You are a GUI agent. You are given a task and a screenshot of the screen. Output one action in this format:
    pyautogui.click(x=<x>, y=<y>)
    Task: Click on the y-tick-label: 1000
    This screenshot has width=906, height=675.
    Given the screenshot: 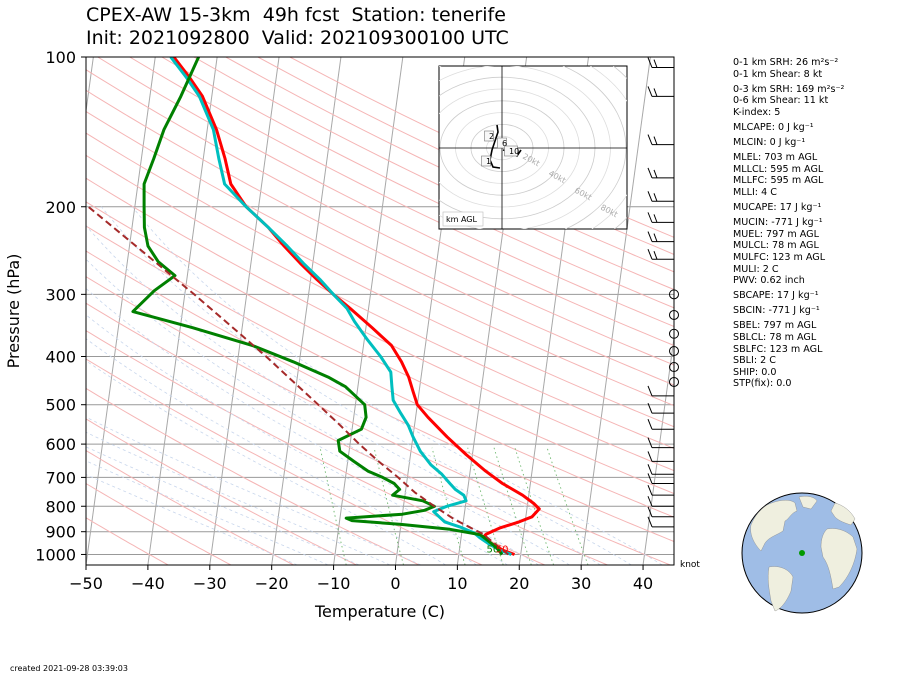 What is the action you would take?
    pyautogui.click(x=55, y=554)
    